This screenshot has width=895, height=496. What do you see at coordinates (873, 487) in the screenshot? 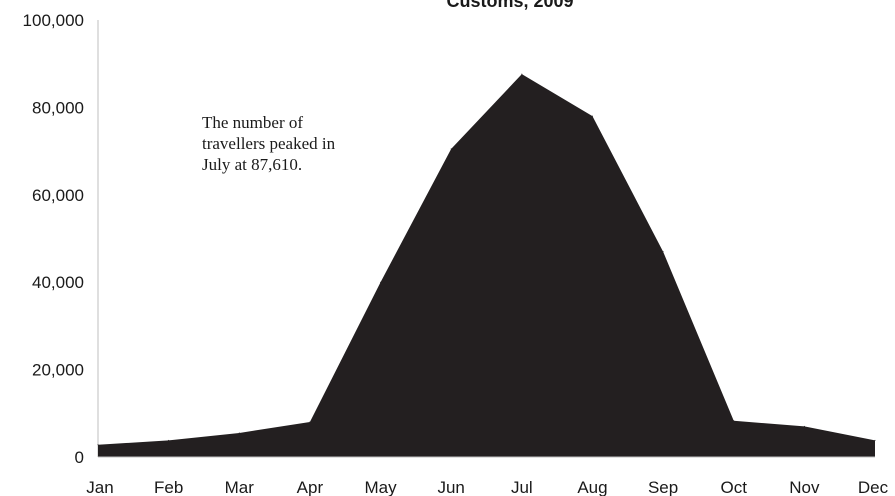
I see `x-tick-label: Dec` at bounding box center [873, 487].